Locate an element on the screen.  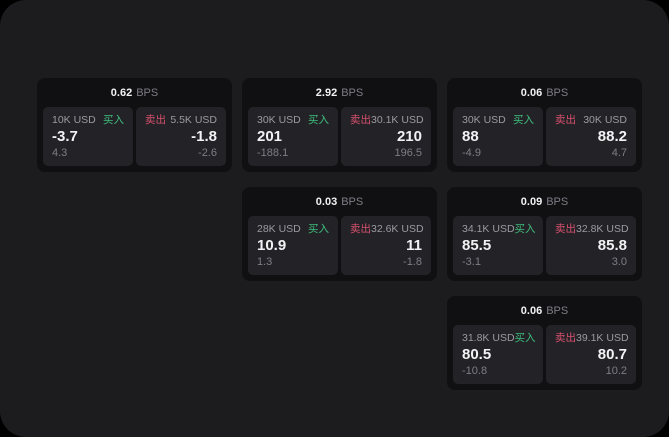
buy-sub-value: -3.1 is located at coordinates (471, 262).